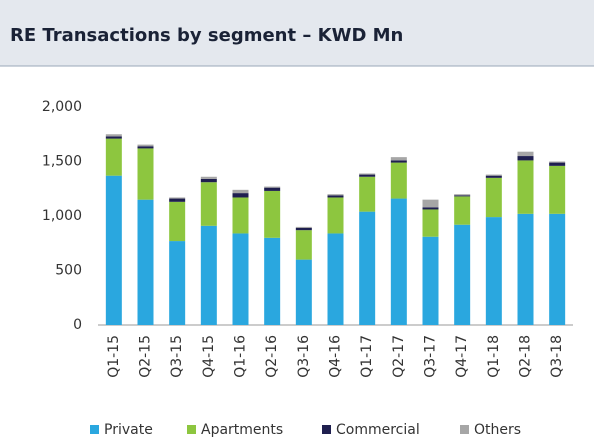  Describe the element at coordinates (497, 430) in the screenshot. I see `legend-label: Others` at that location.